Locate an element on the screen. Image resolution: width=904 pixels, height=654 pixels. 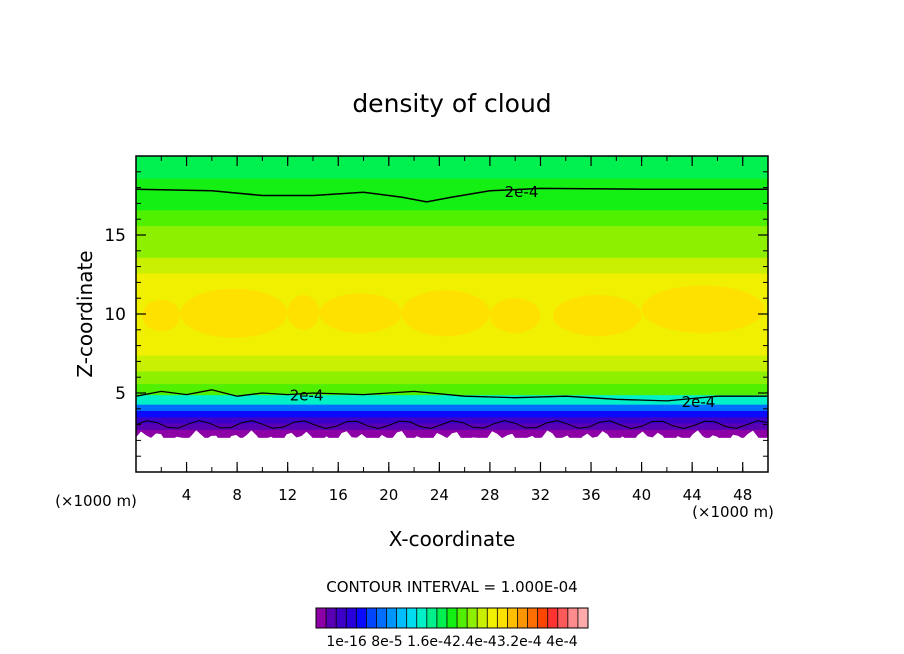
x-tick-label: 12 is located at coordinates (287, 495).